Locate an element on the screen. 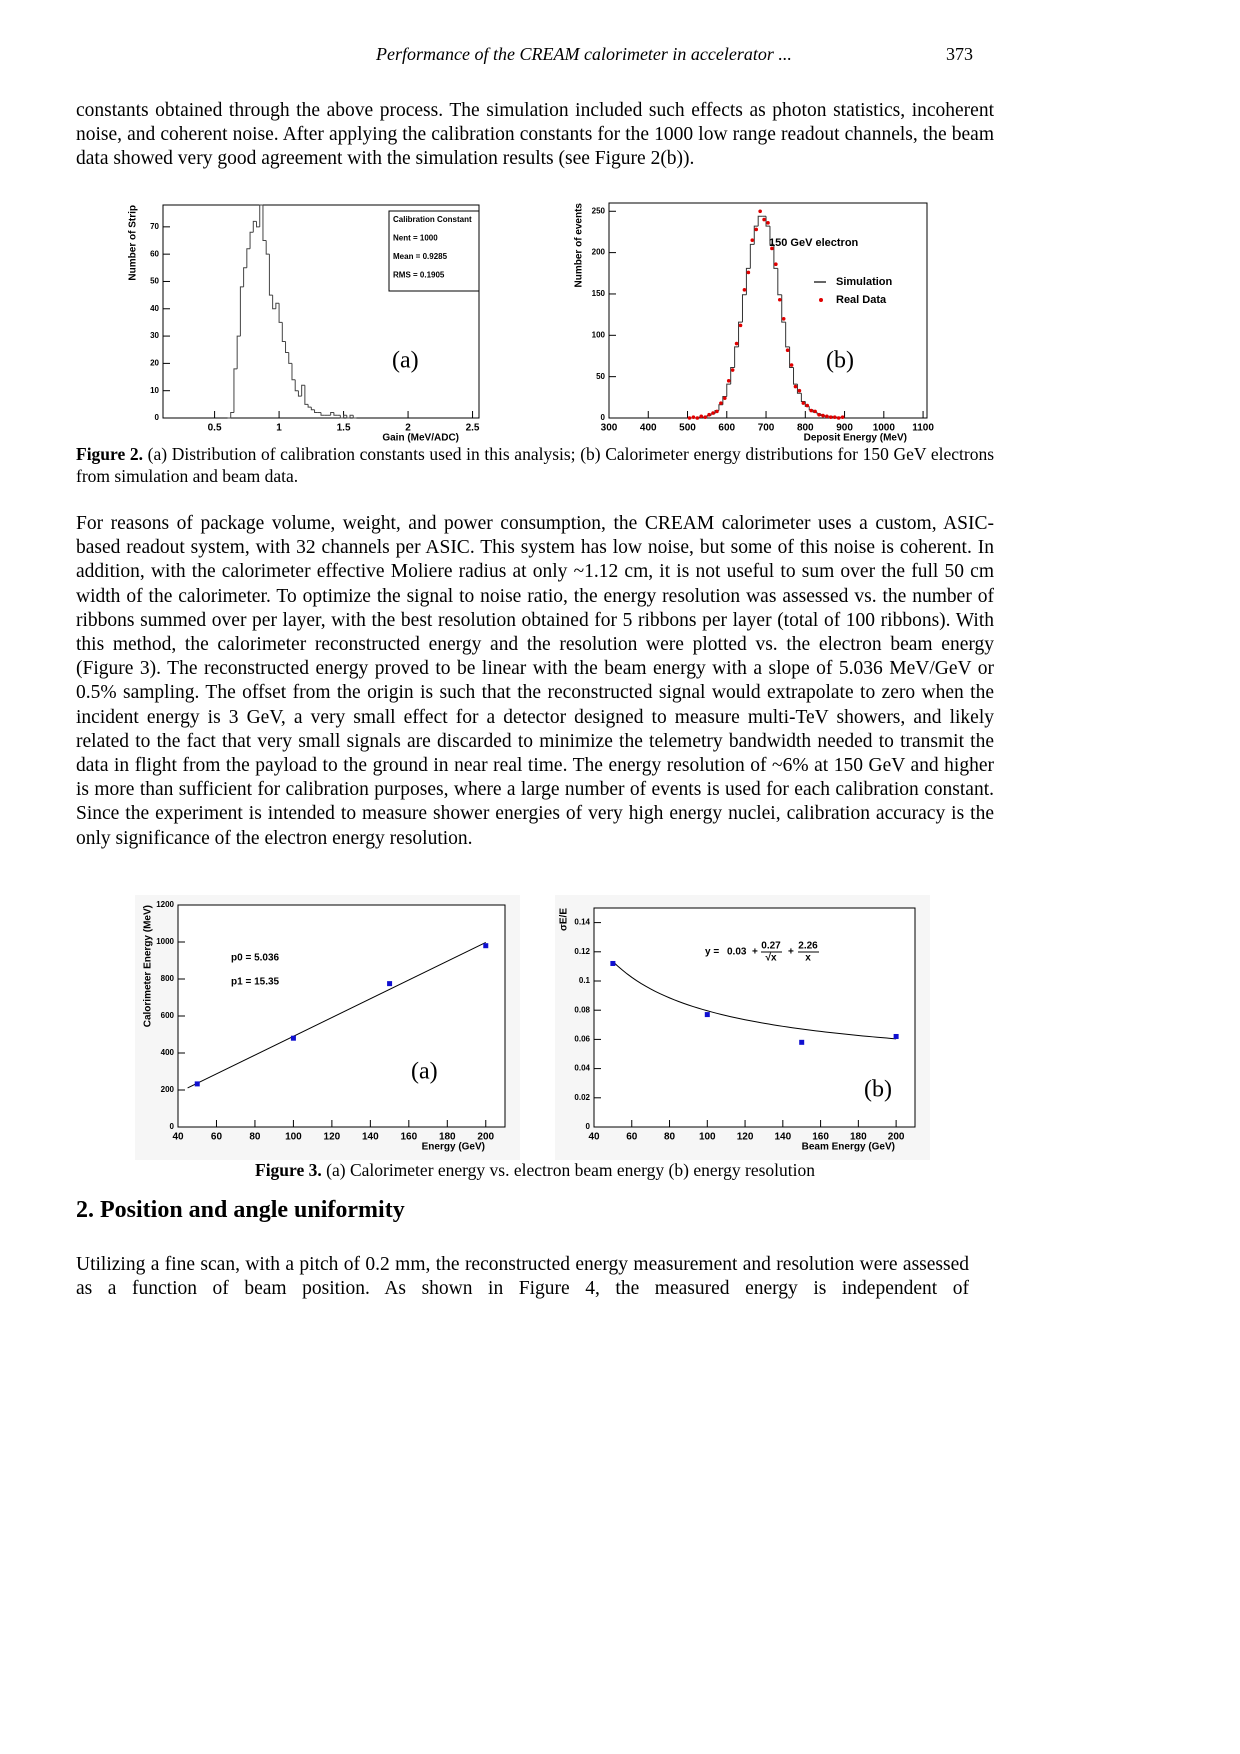 This screenshot has width=1240, height=1754. x-tick-label: 120 is located at coordinates (745, 1137).